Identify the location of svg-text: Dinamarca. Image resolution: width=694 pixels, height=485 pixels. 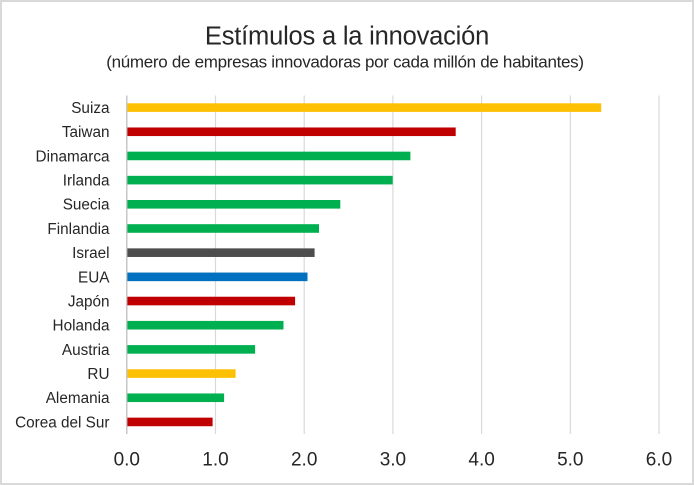
(73, 156).